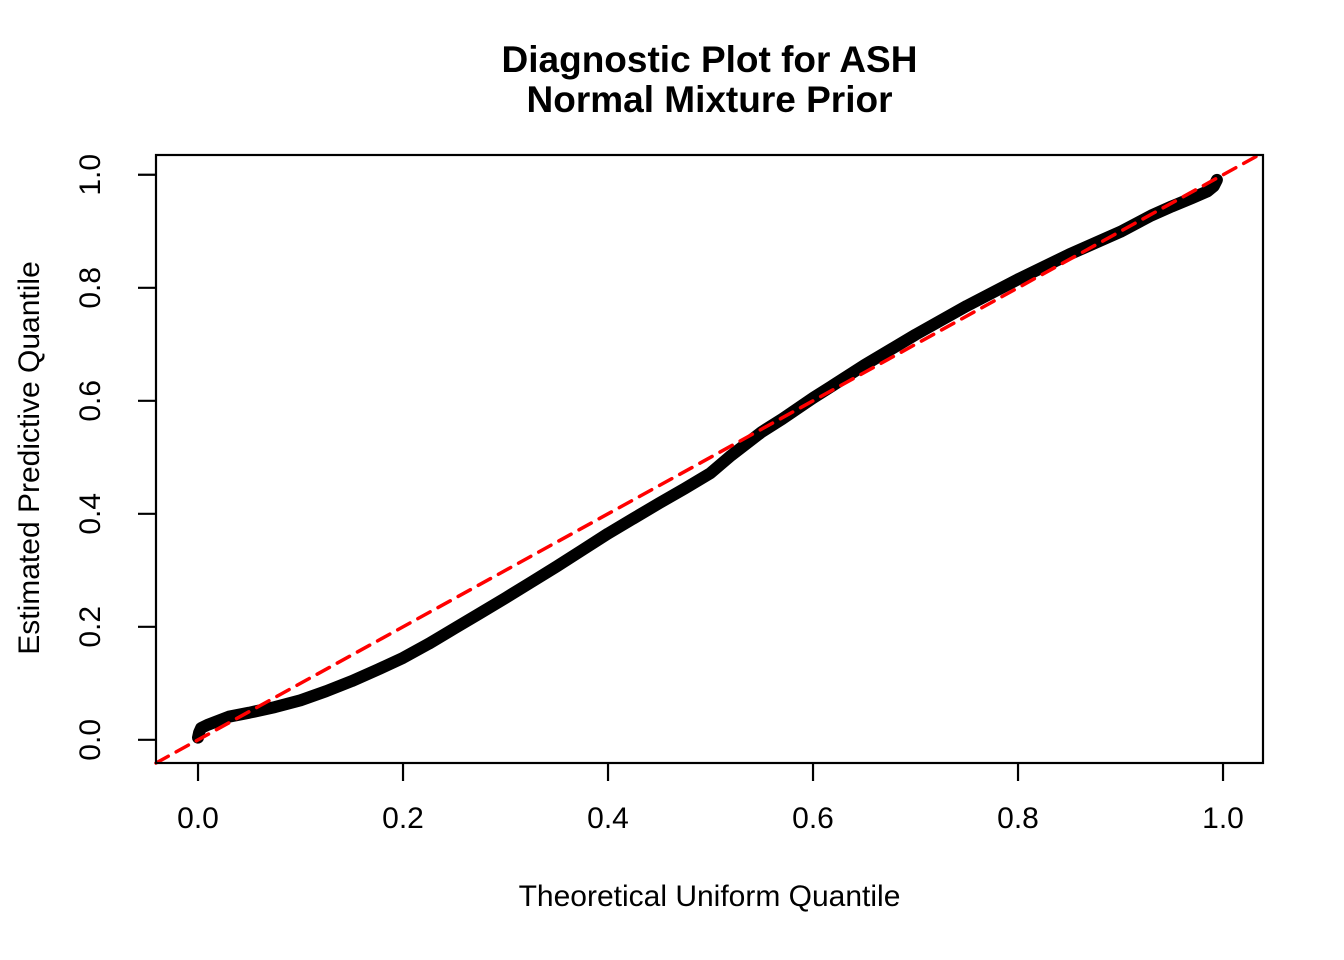 Image resolution: width=1344 pixels, height=960 pixels. Describe the element at coordinates (1223, 818) in the screenshot. I see `x-axis-tick-label: 1.0` at that location.